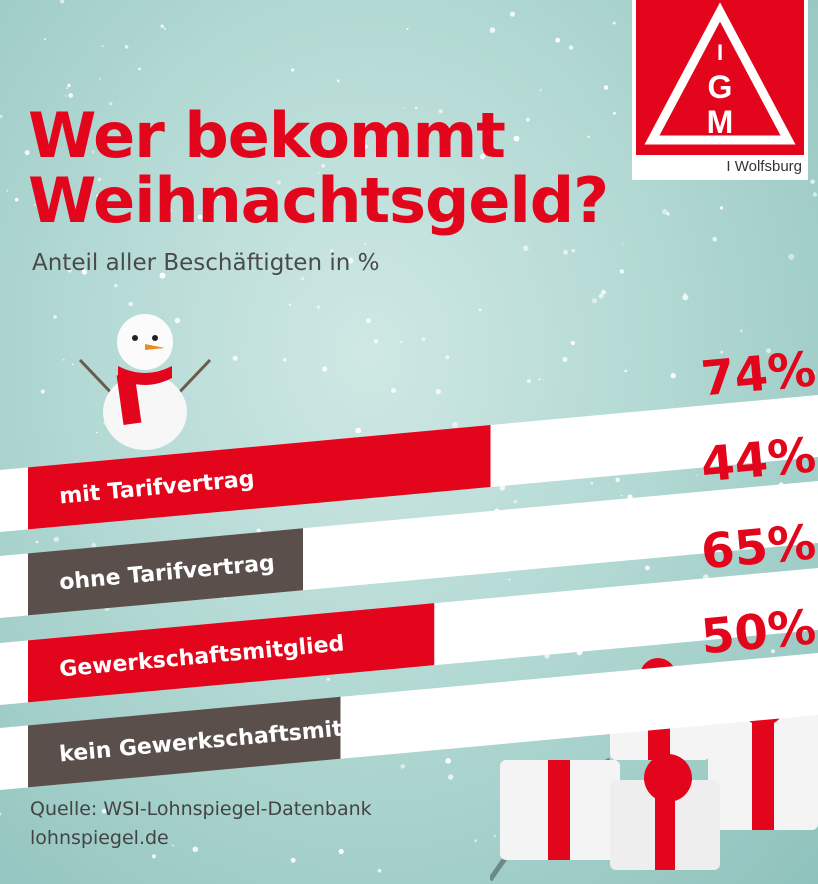 This screenshot has height=884, width=818. I want to click on logo-triangle-icon: I G M, so click(720, 73).